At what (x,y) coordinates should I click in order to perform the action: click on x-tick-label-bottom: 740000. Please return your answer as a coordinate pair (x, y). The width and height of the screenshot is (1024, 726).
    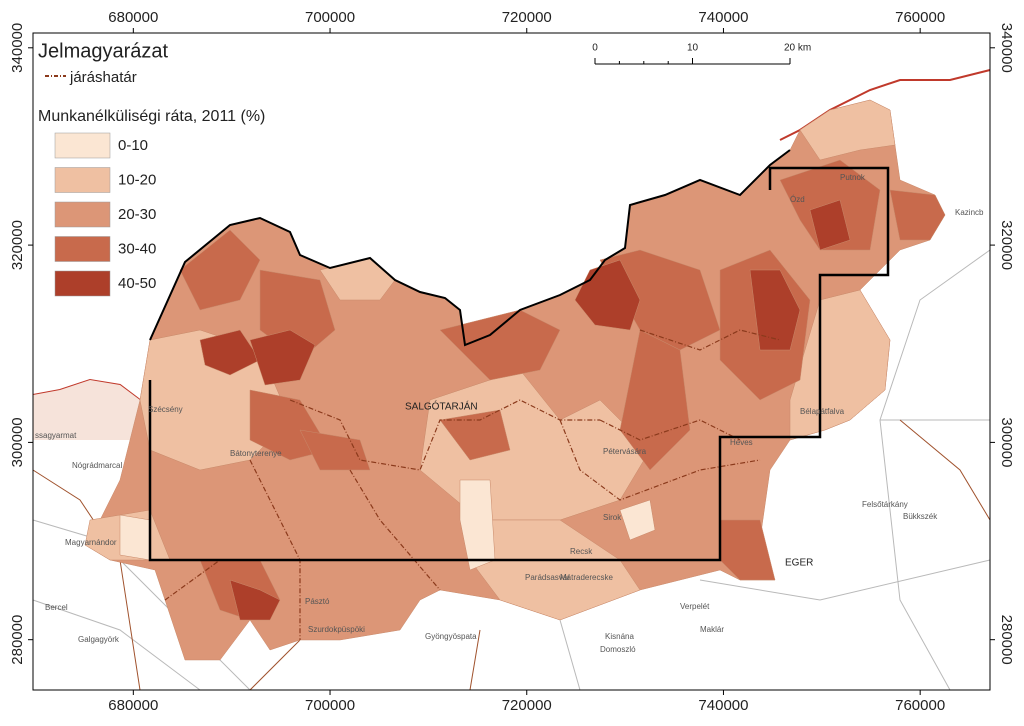
    Looking at the image, I should click on (723, 705).